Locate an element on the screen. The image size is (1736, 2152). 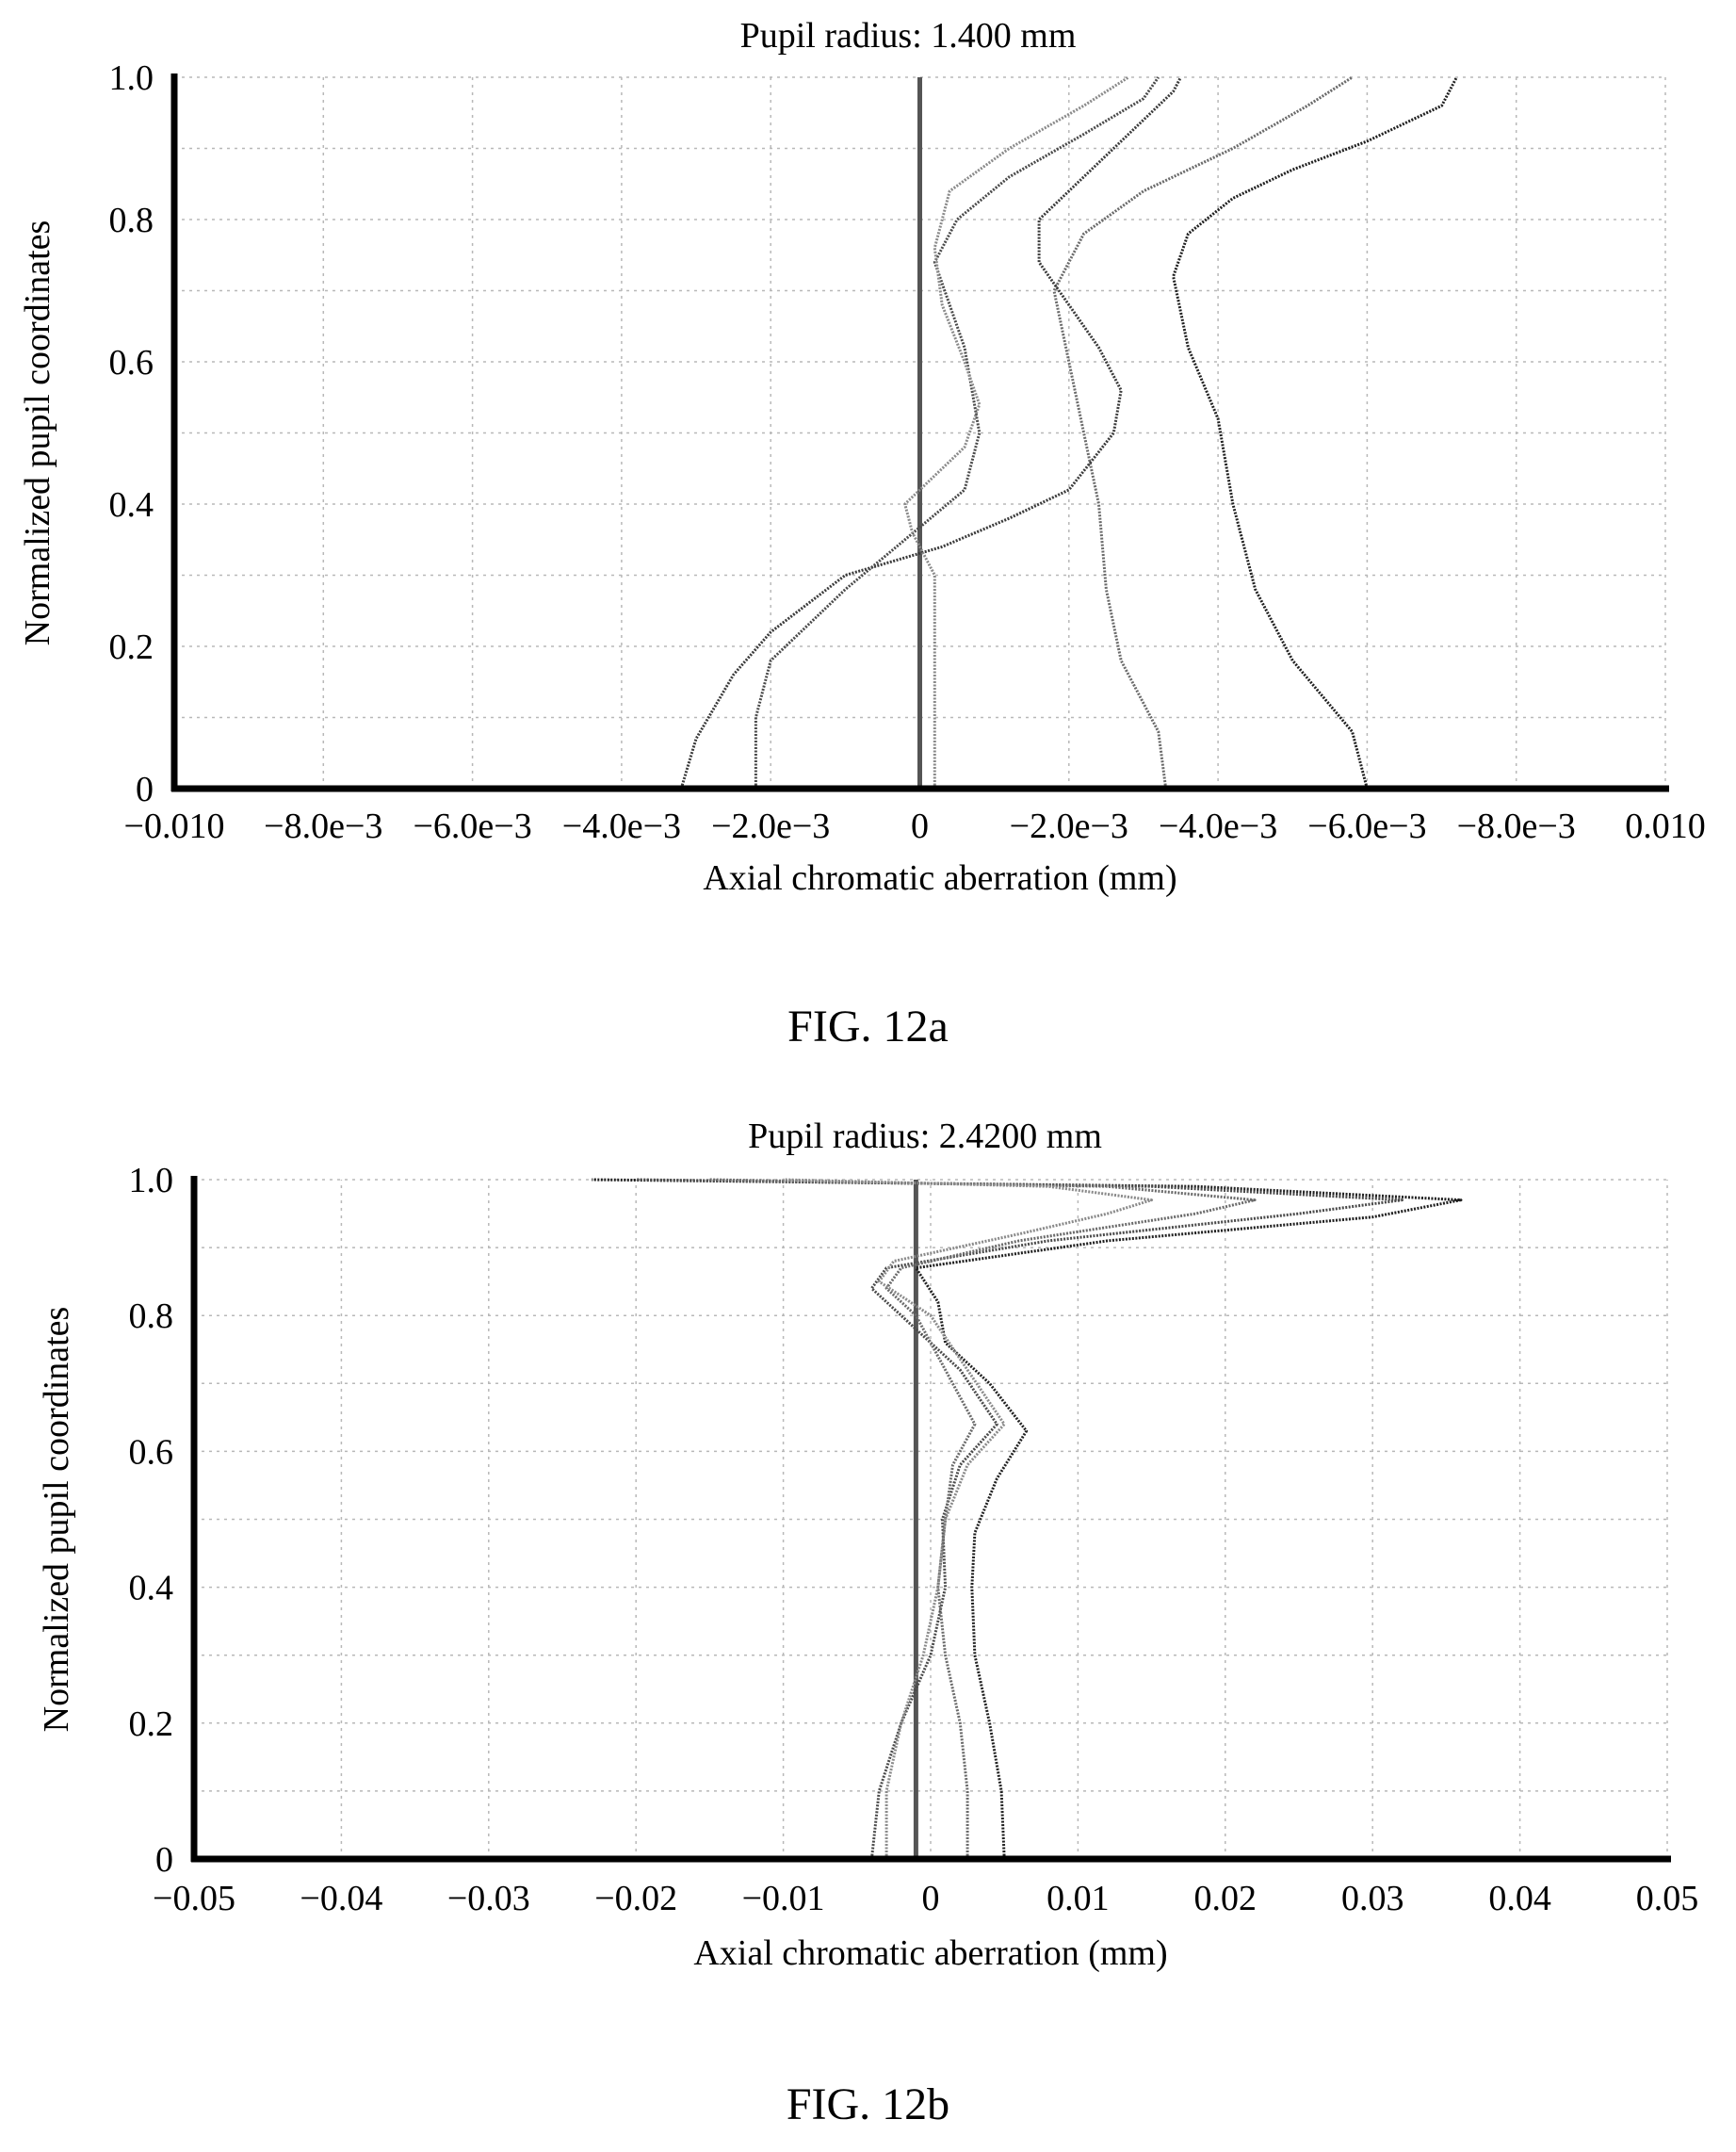
x-tick-label: 0.010 is located at coordinates (1665, 826).